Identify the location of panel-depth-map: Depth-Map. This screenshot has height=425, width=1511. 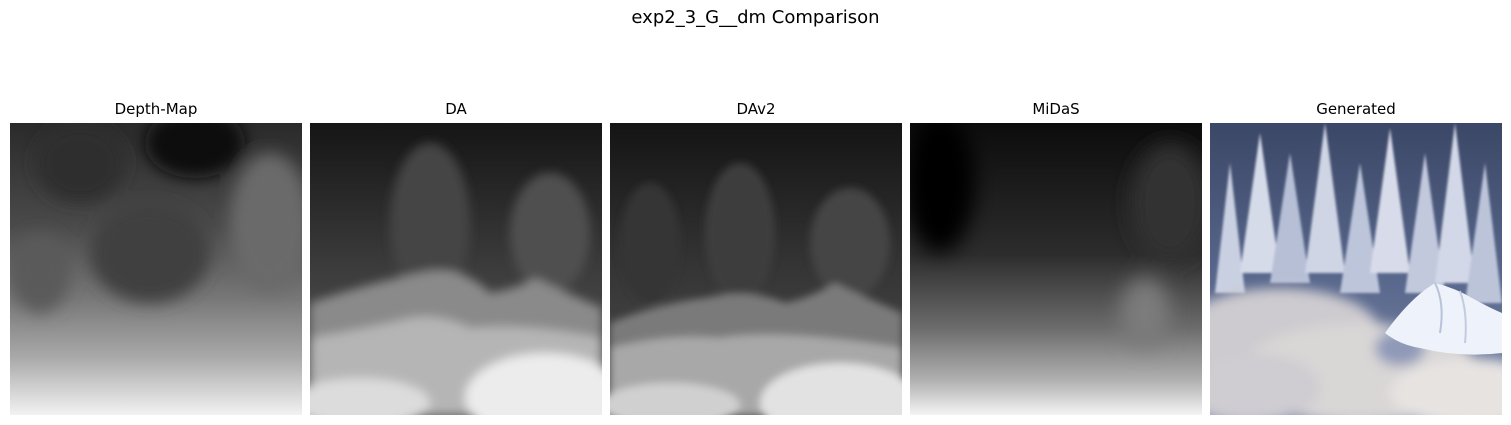
(156, 256).